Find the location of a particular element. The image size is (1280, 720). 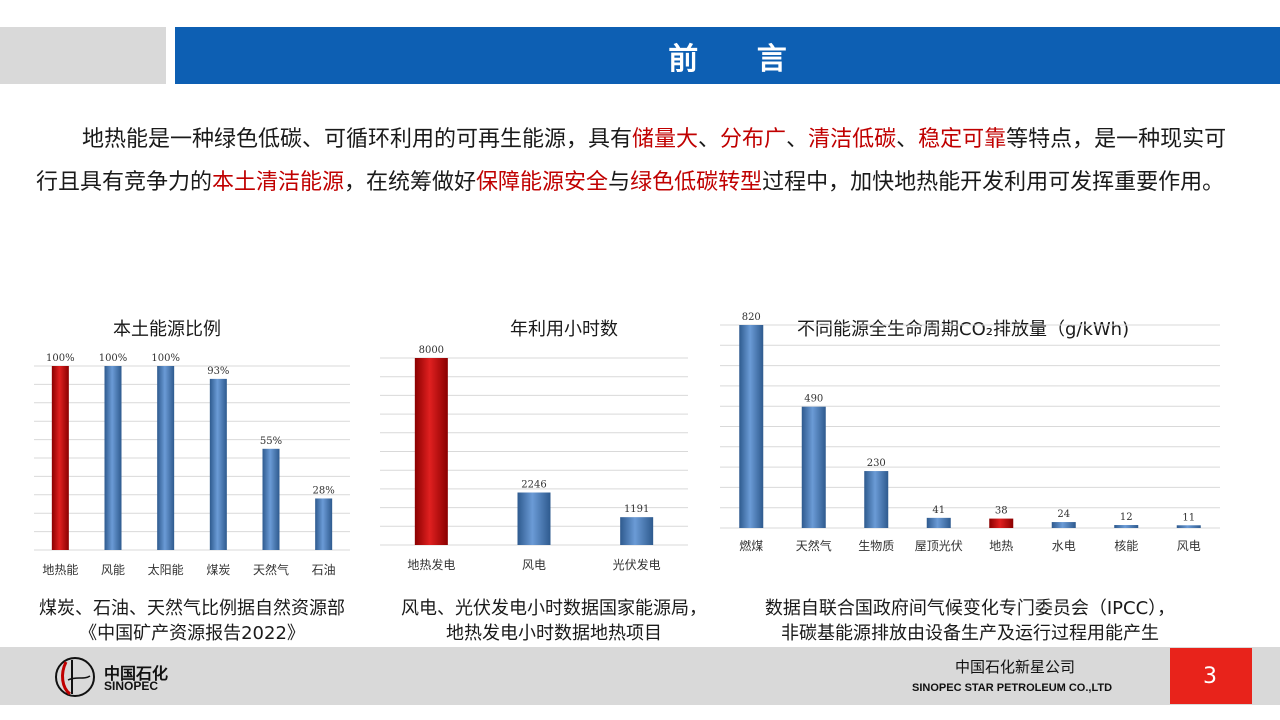

data-label: 820 is located at coordinates (751, 317).